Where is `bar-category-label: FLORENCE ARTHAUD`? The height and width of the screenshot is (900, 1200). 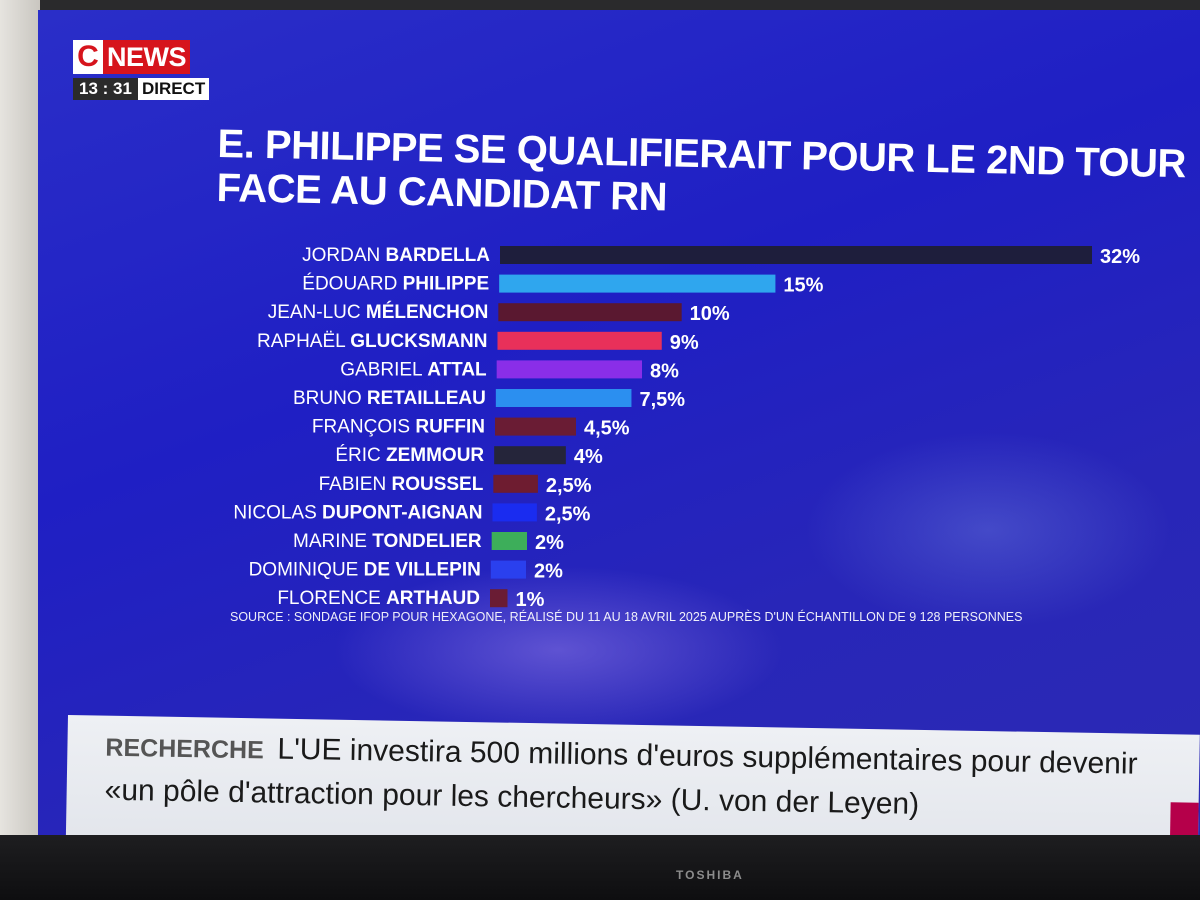
bar-category-label: FLORENCE ARTHAUD is located at coordinates (378, 598).